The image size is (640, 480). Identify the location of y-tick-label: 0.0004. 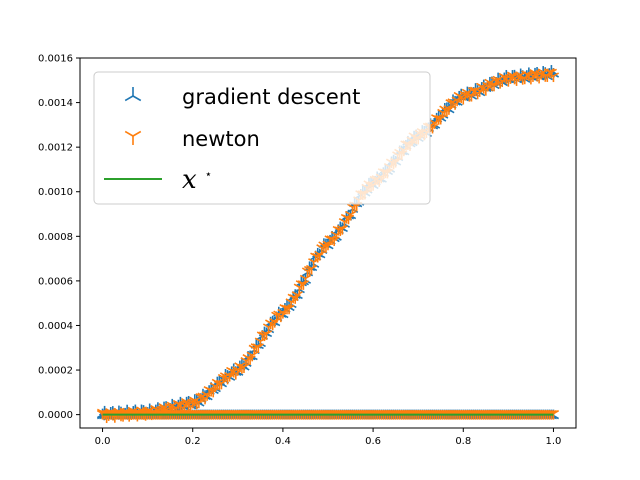
(55, 326).